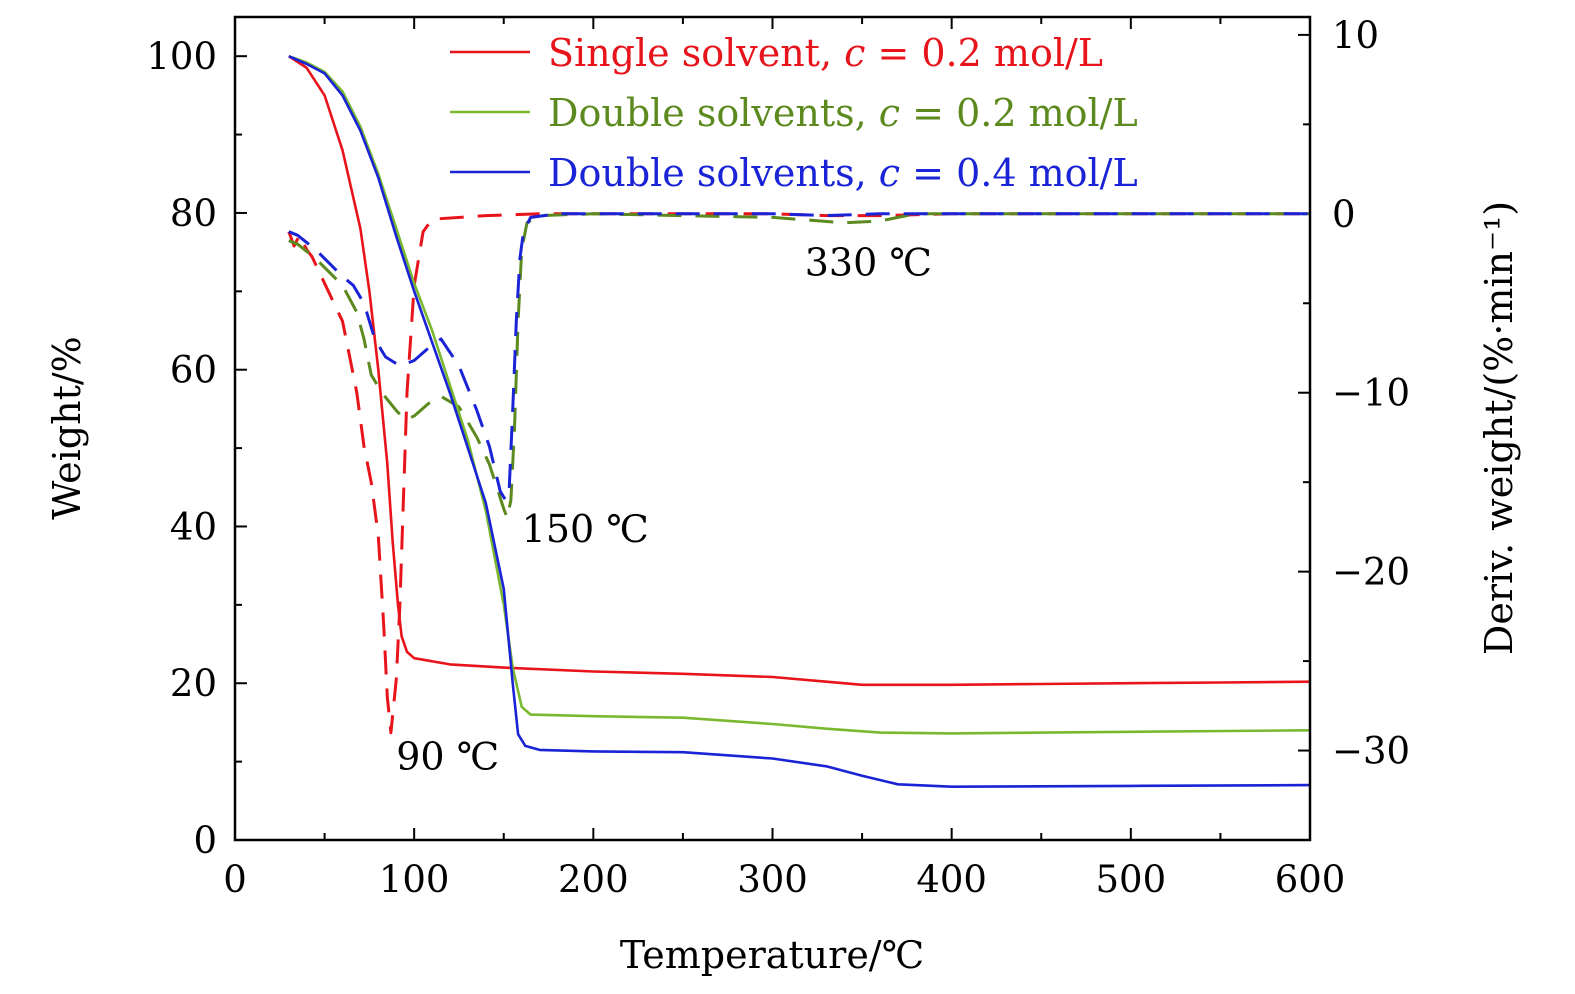 This screenshot has height=994, width=1575. Describe the element at coordinates (193, 370) in the screenshot. I see `y-tick-label: 60` at that location.